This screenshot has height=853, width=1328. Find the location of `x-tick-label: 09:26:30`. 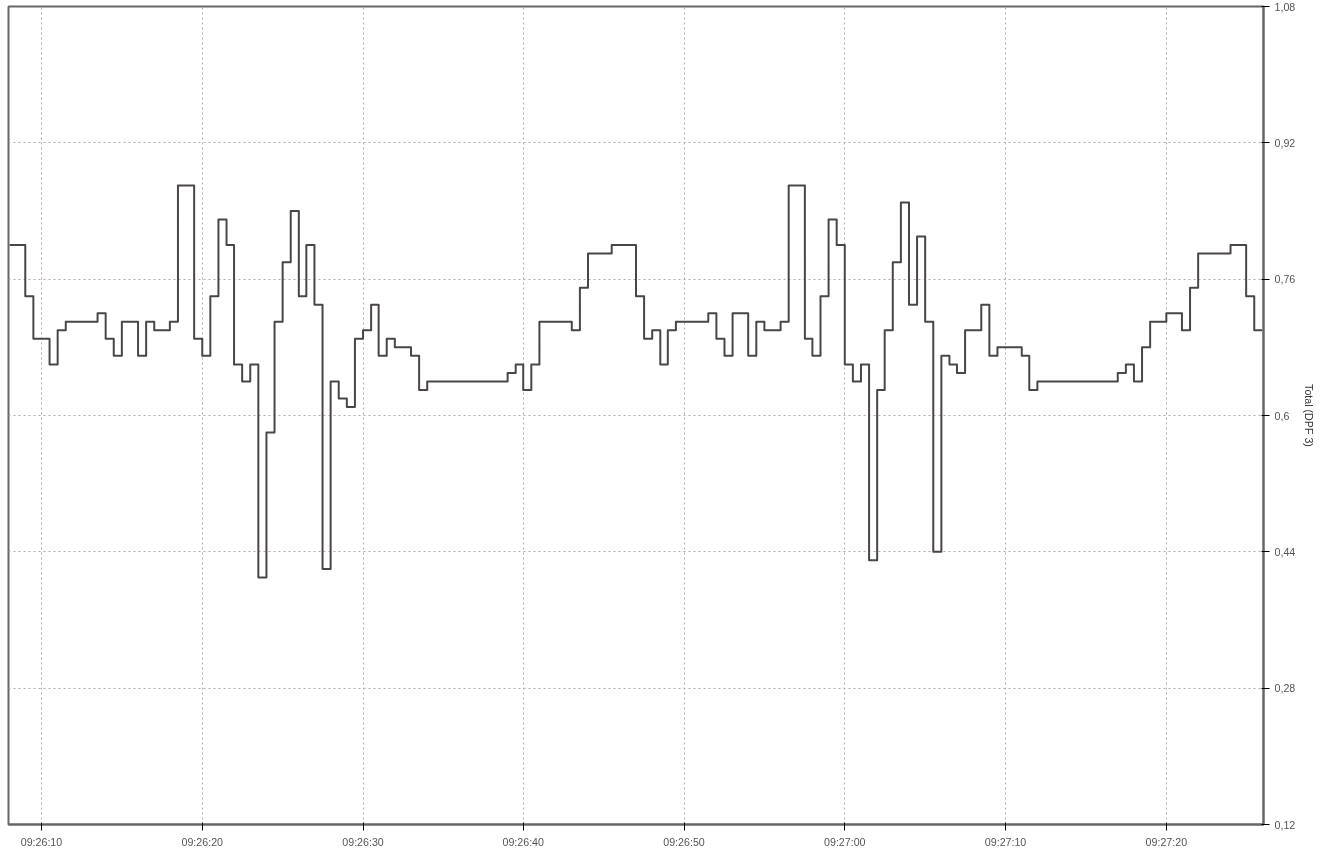

x-tick-label: 09:26:30 is located at coordinates (363, 841).